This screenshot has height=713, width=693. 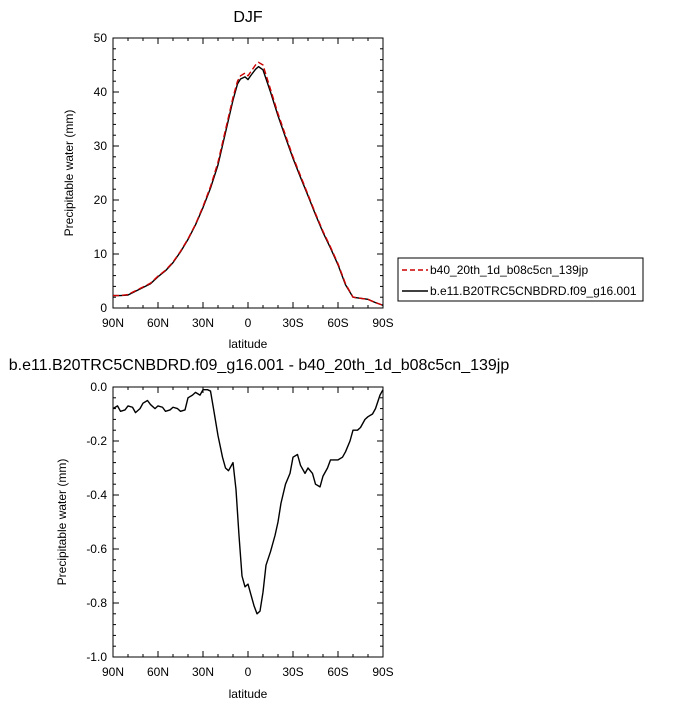 What do you see at coordinates (96, 657) in the screenshot?
I see `y-tick-label: -1.0` at bounding box center [96, 657].